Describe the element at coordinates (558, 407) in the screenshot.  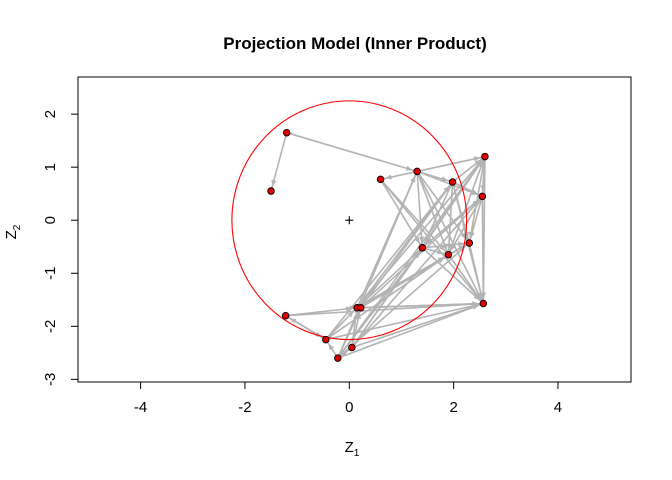
I see `x-tick-label: 4` at that location.